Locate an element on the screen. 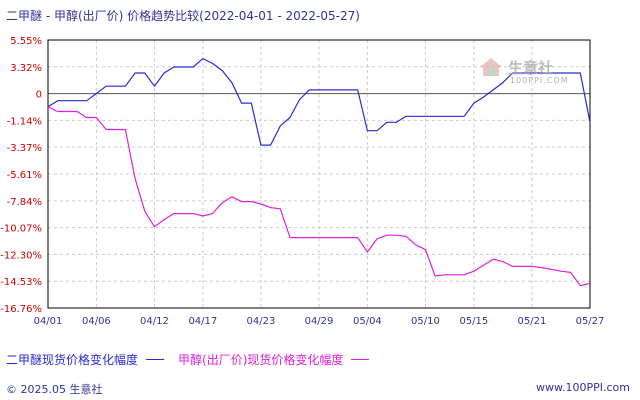  copyright: © 2025.05 生意社 is located at coordinates (54, 389).